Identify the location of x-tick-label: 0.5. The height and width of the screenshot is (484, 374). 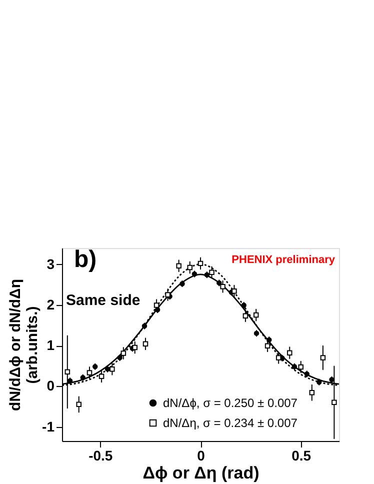
(302, 456).